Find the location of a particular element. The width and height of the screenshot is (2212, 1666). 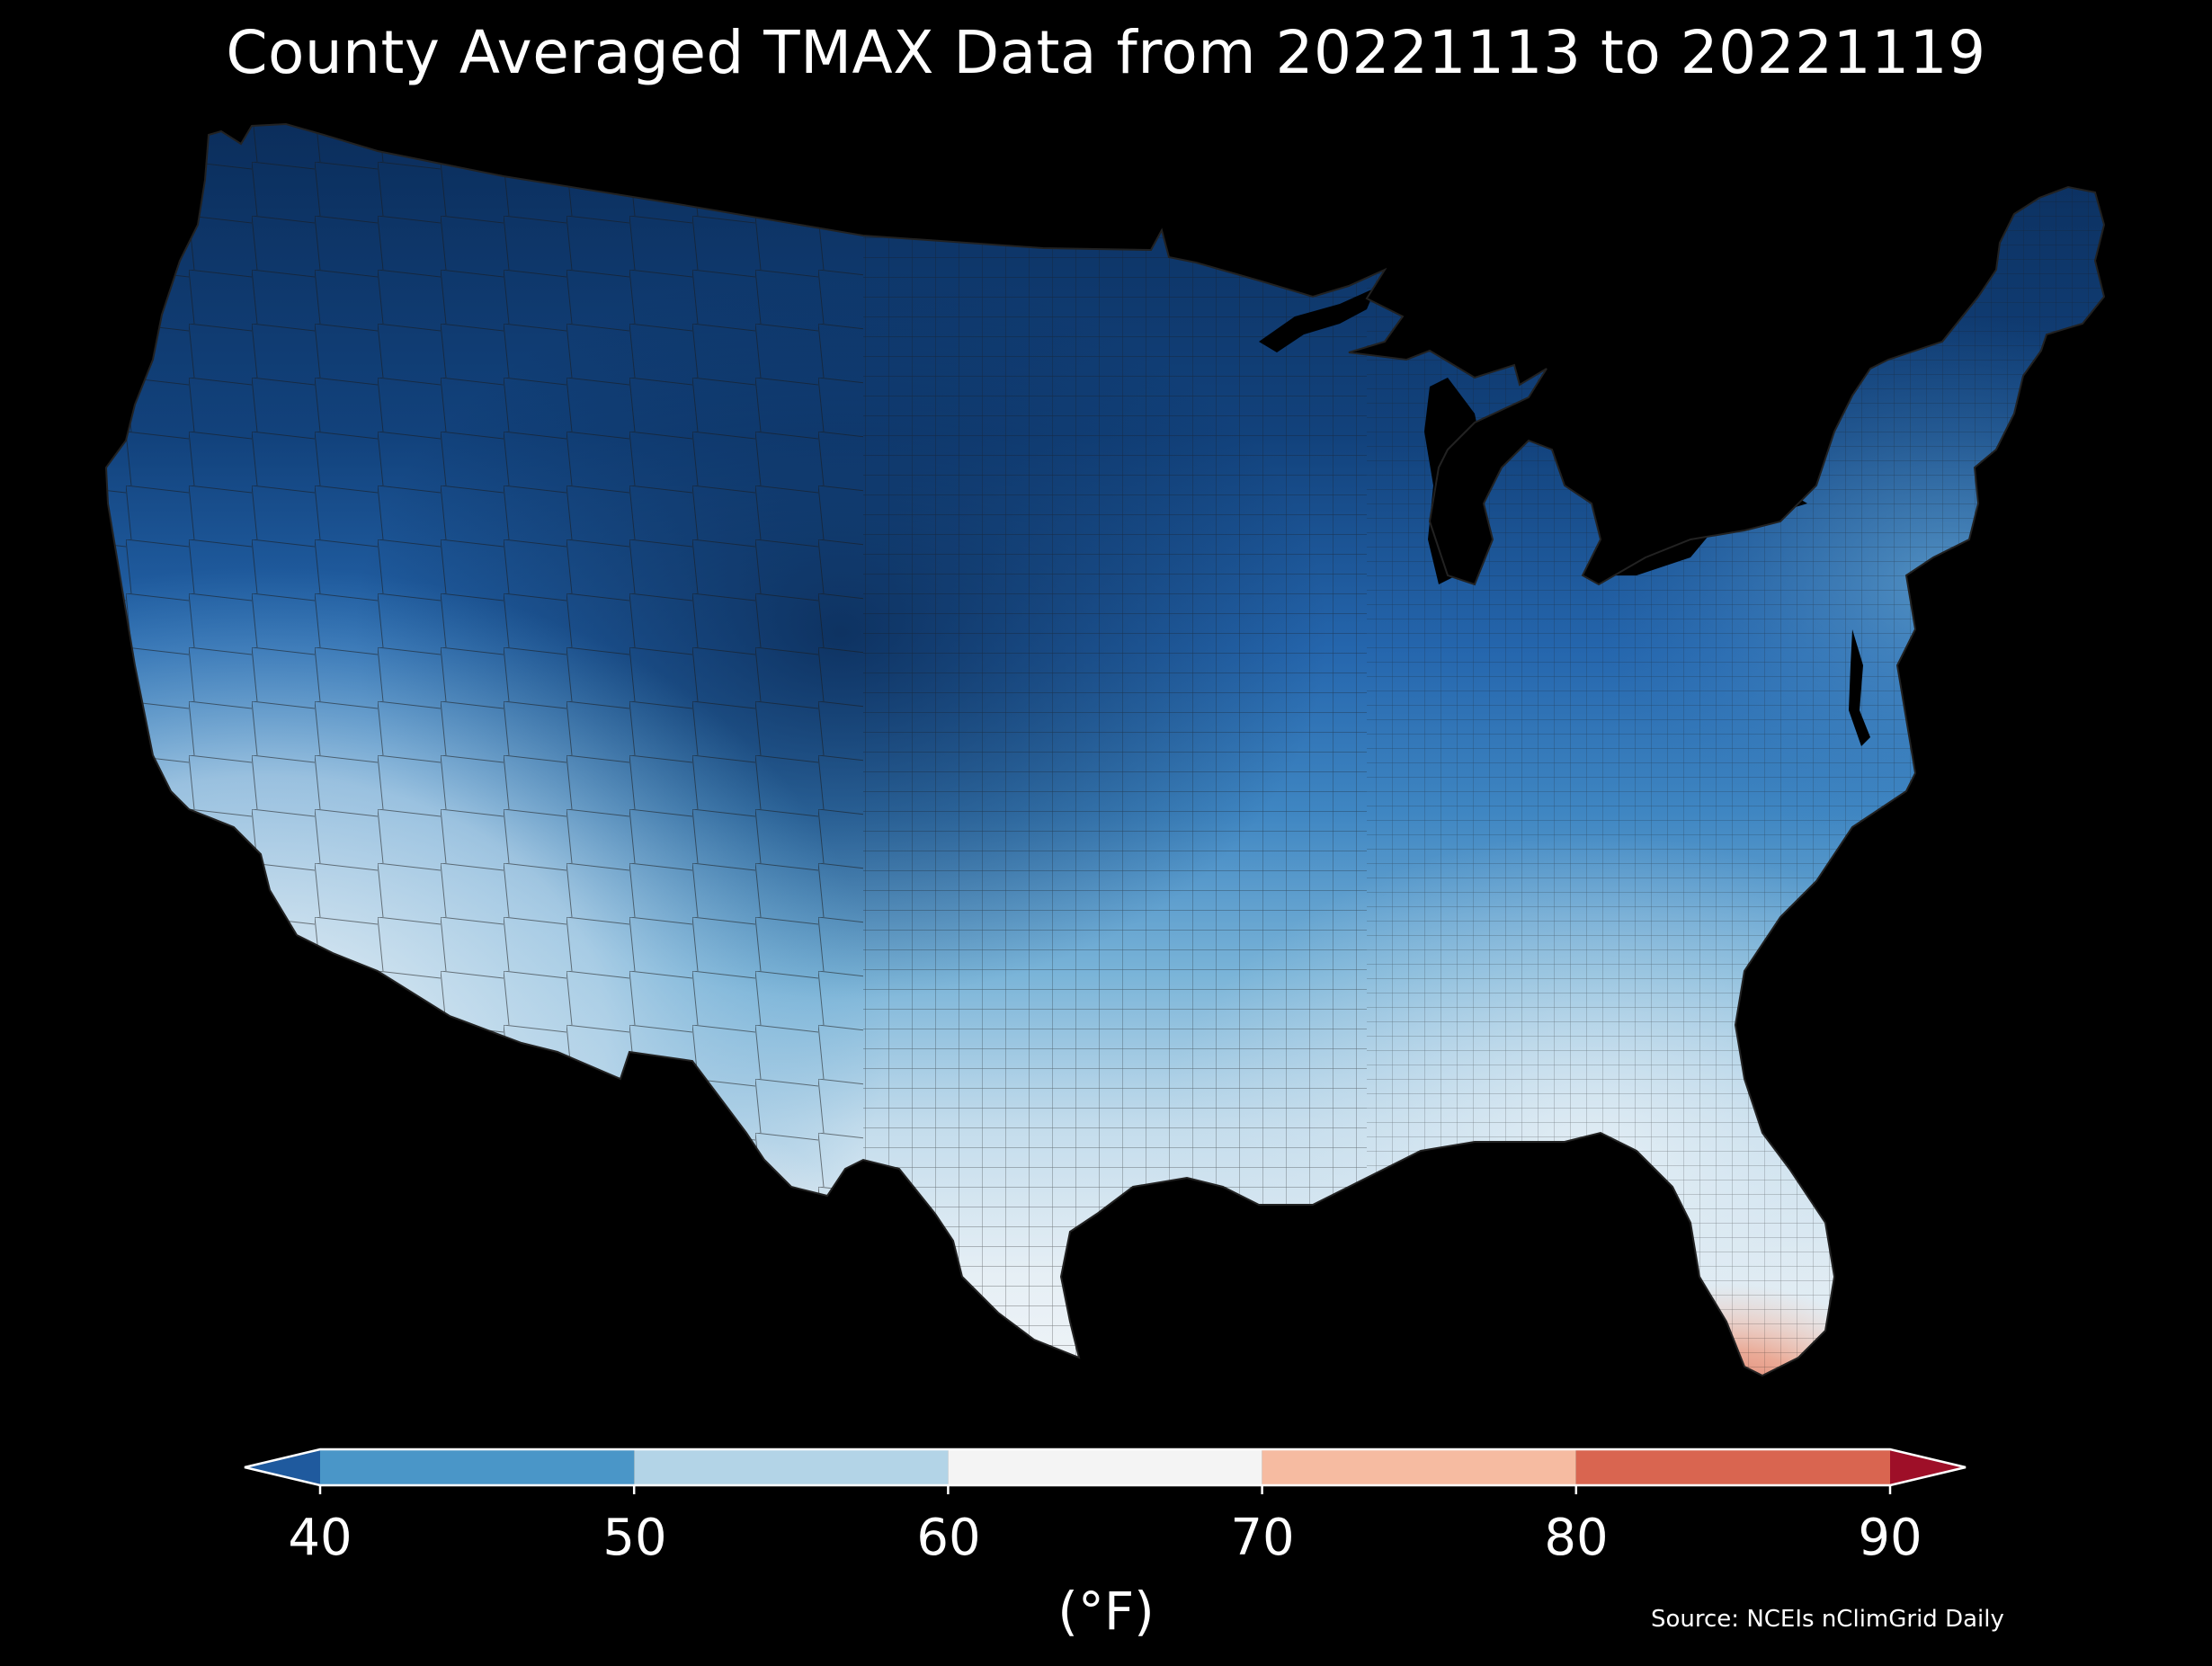

lake-superior is located at coordinates (1317, 320).